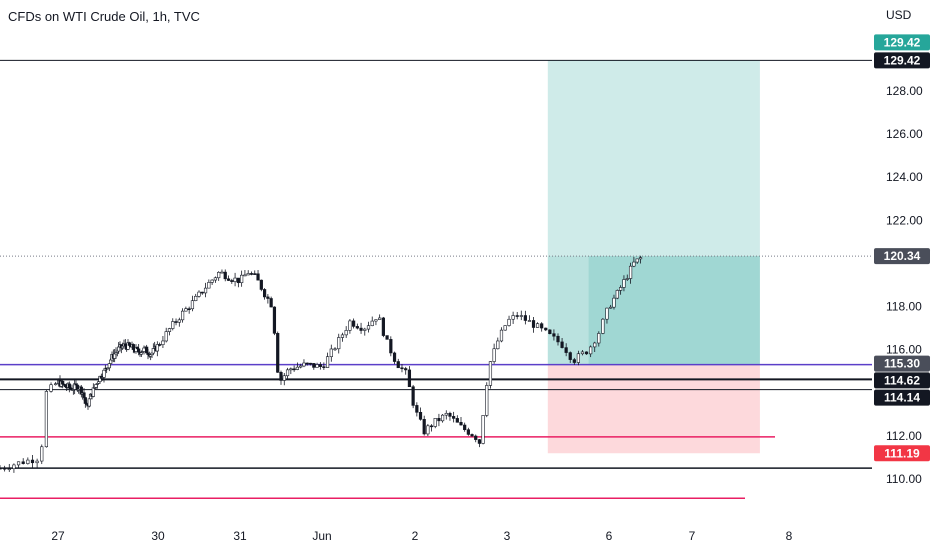 The width and height of the screenshot is (932, 555). I want to click on current-price-label-bg, so click(902, 256).